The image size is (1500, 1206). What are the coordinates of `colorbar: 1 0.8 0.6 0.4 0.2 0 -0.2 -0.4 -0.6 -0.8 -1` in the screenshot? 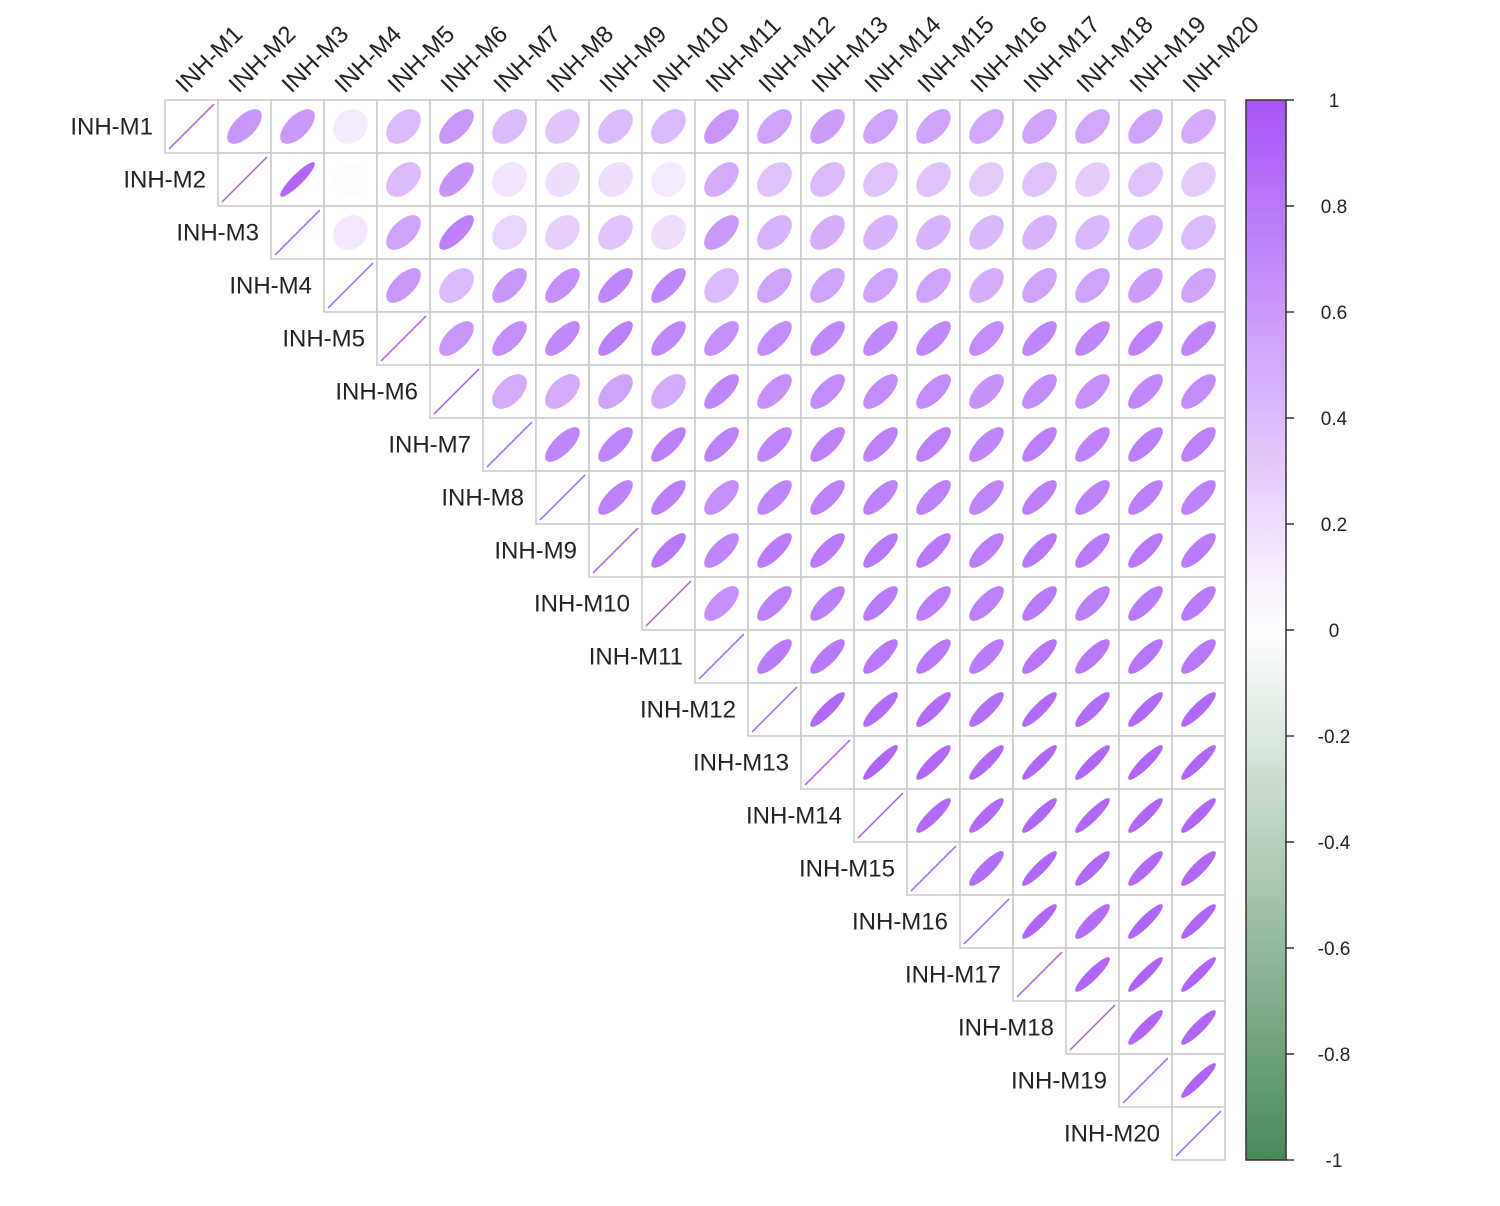 It's located at (1298, 631).